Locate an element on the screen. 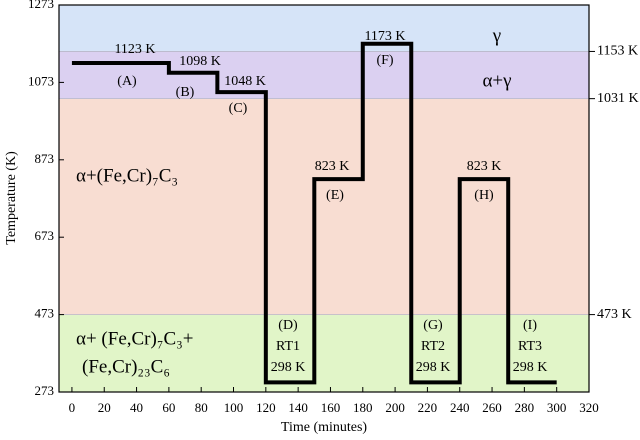  annotation: (A) is located at coordinates (127, 81).